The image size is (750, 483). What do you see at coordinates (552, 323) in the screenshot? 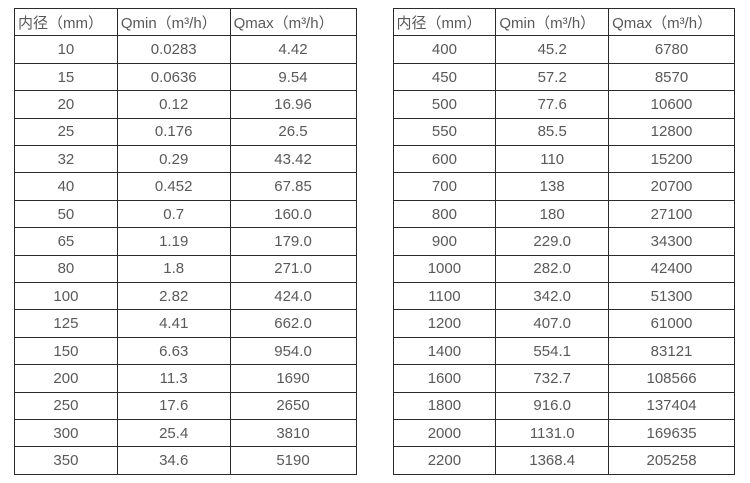
I see `table-cell: 407.0` at bounding box center [552, 323].